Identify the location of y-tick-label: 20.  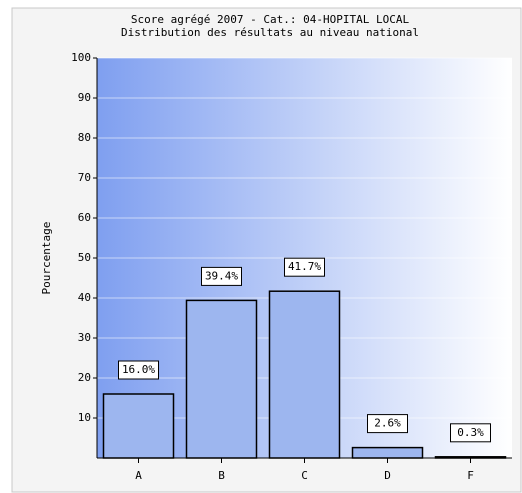
(84, 377).